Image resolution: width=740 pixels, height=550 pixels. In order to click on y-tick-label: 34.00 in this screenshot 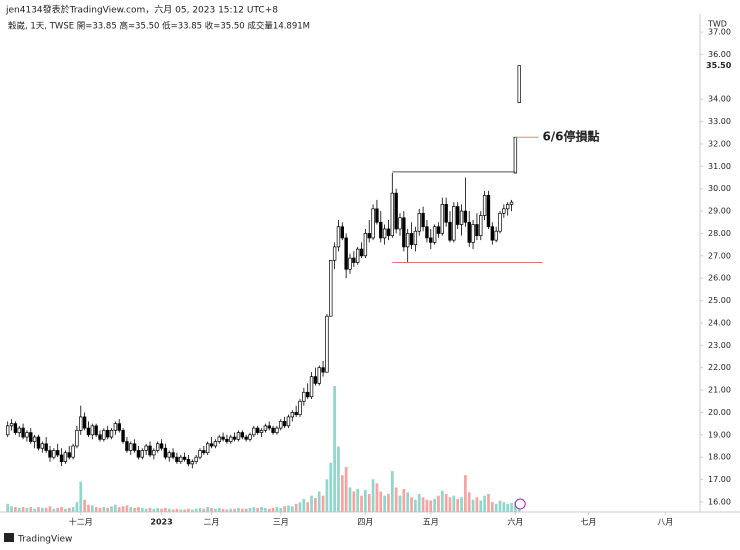, I will do `click(719, 99)`.